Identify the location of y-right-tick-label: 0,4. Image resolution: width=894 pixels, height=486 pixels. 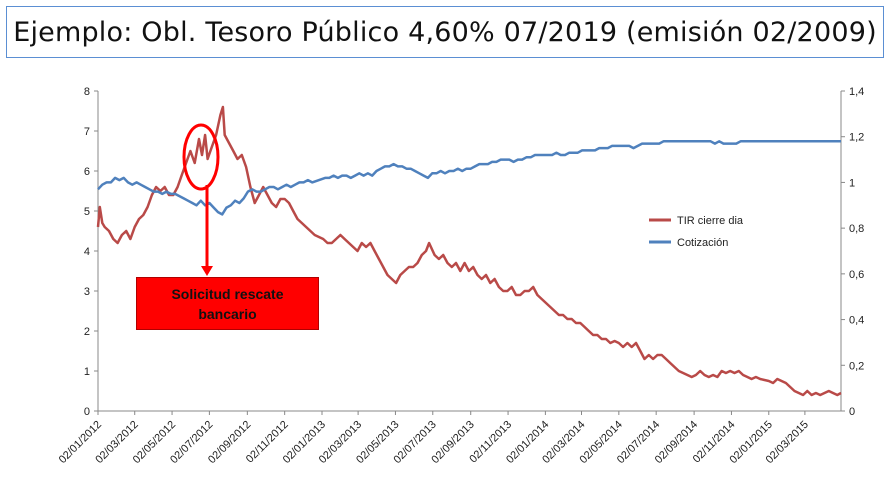
(856, 321).